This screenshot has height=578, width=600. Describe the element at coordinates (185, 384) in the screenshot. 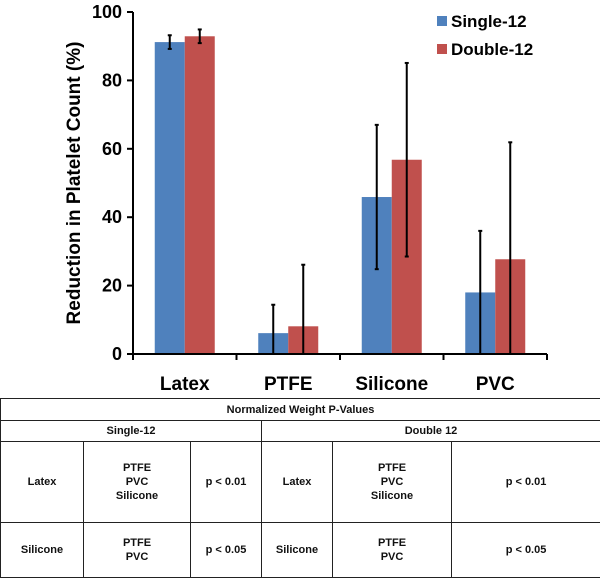

I see `x-tick-label: Latex` at that location.